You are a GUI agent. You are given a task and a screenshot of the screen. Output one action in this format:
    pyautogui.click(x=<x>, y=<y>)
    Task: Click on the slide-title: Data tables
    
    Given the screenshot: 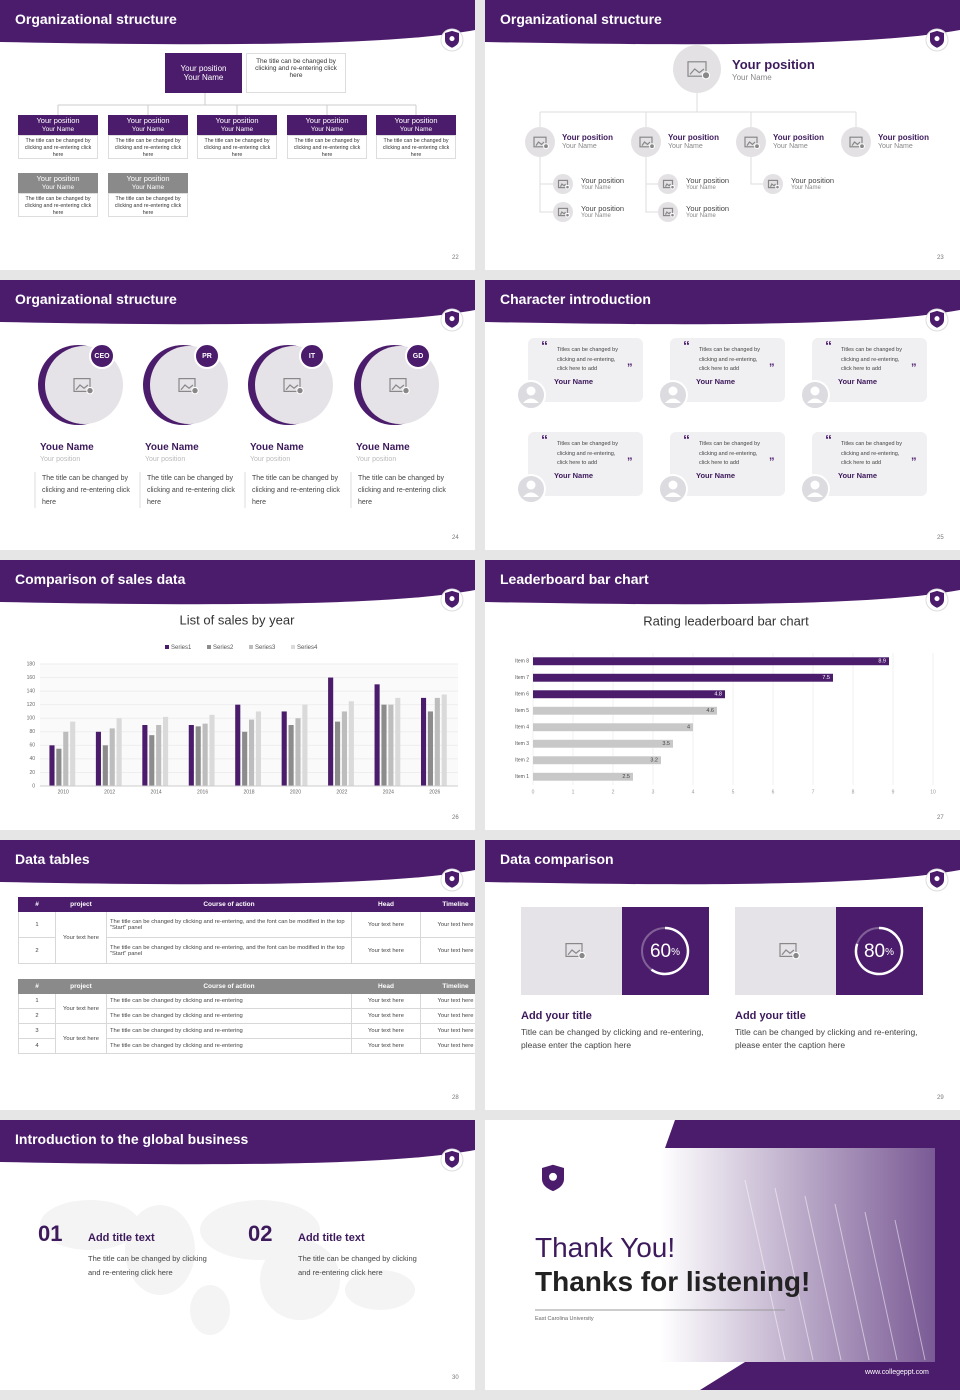 What is the action you would take?
    pyautogui.click(x=52, y=859)
    